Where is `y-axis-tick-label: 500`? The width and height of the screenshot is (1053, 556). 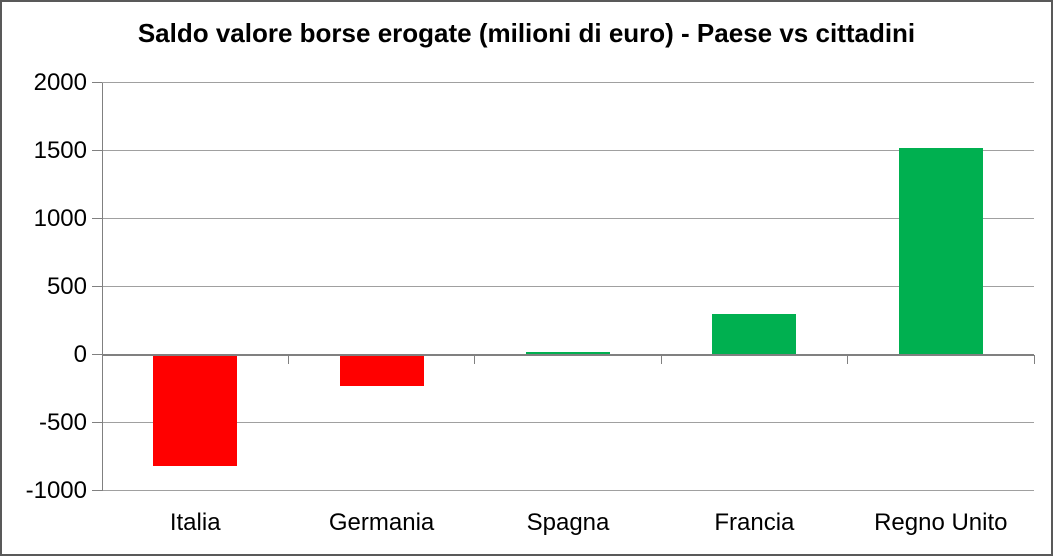
y-axis-tick-label: 500 is located at coordinates (66, 286).